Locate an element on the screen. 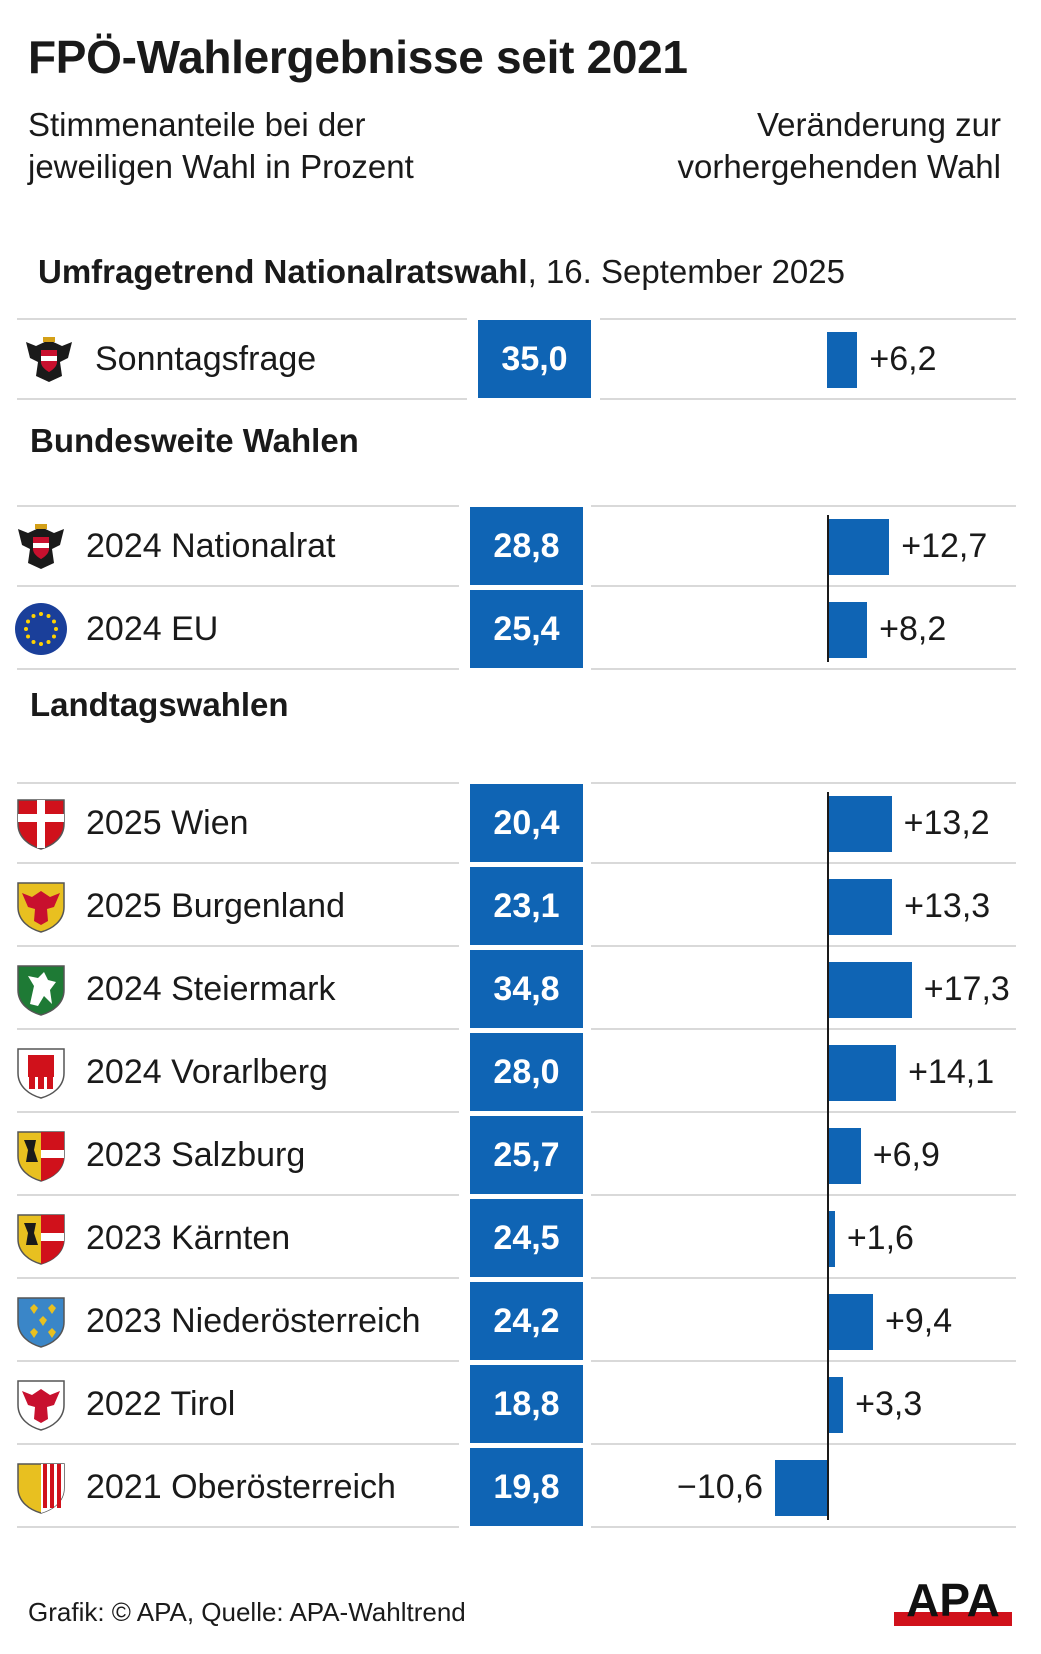 The image size is (1041, 1654). row-label: 2023 Kärnten is located at coordinates (188, 1238).